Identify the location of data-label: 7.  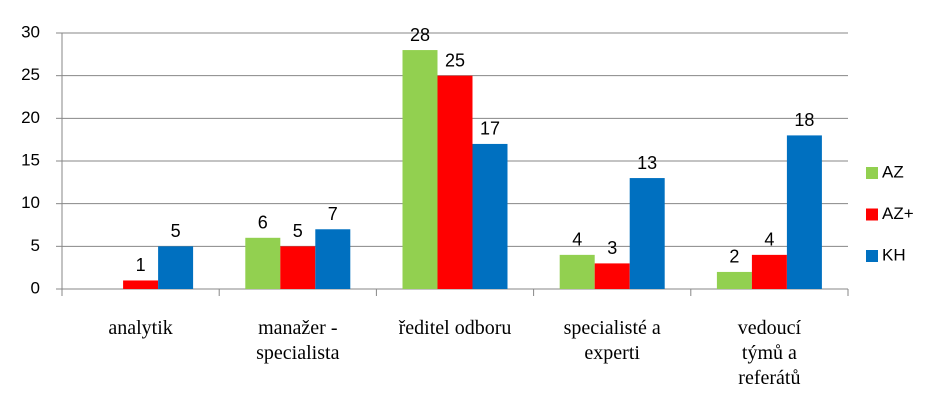
(333, 214).